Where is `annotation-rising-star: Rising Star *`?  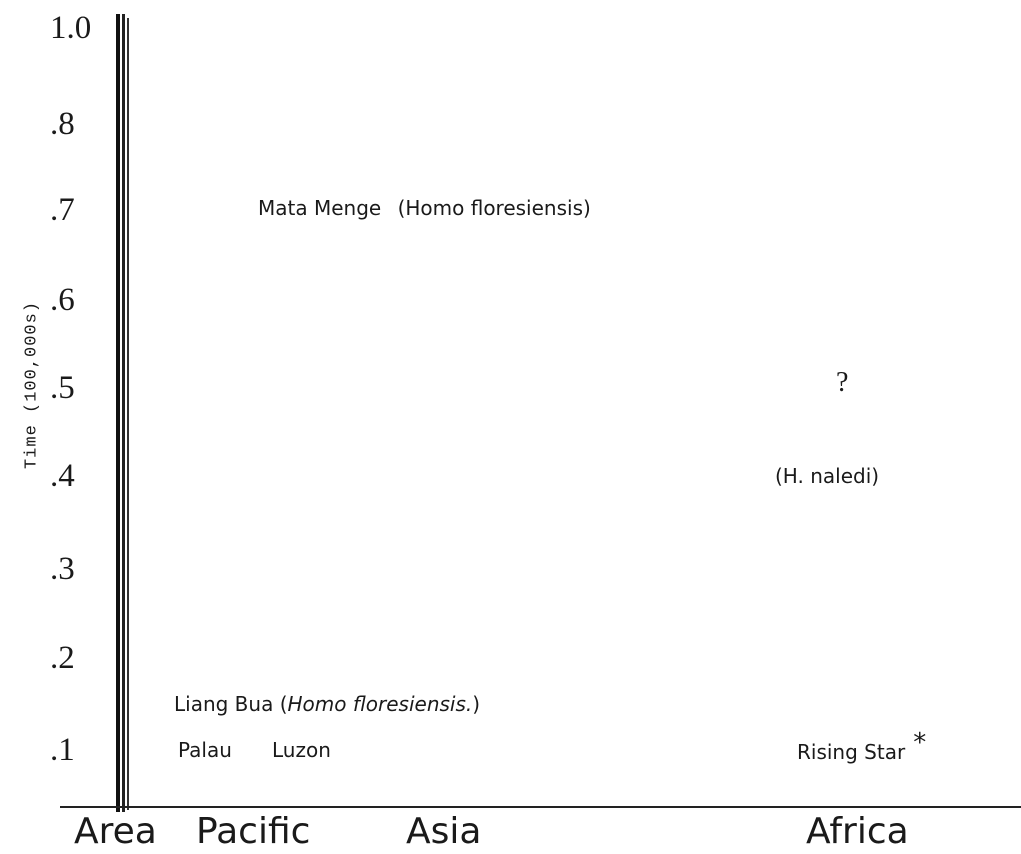 annotation-rising-star: Rising Star * is located at coordinates (861, 747).